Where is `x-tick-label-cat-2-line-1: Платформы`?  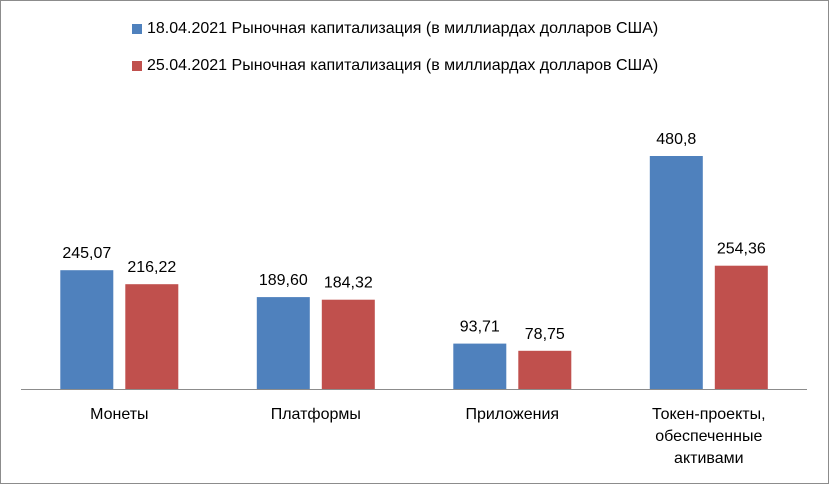
x-tick-label-cat-2-line-1: Платформы is located at coordinates (316, 414).